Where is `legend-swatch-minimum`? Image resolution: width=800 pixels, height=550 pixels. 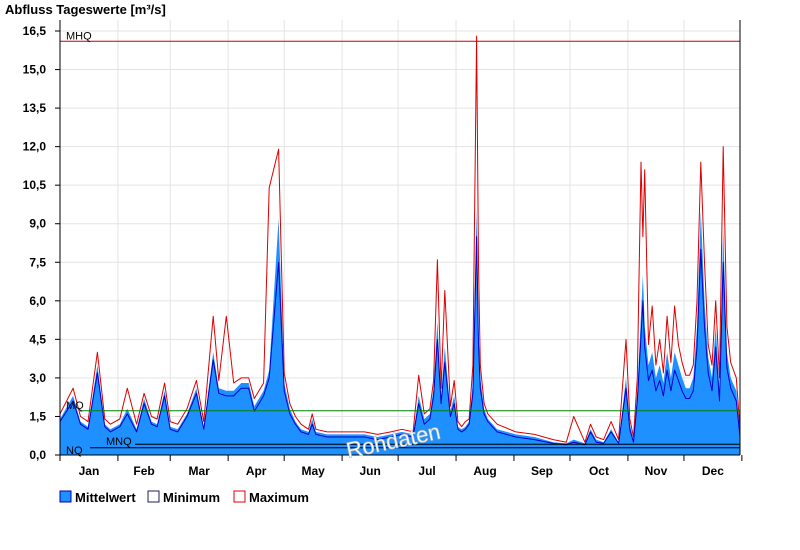 legend-swatch-minimum is located at coordinates (153, 496).